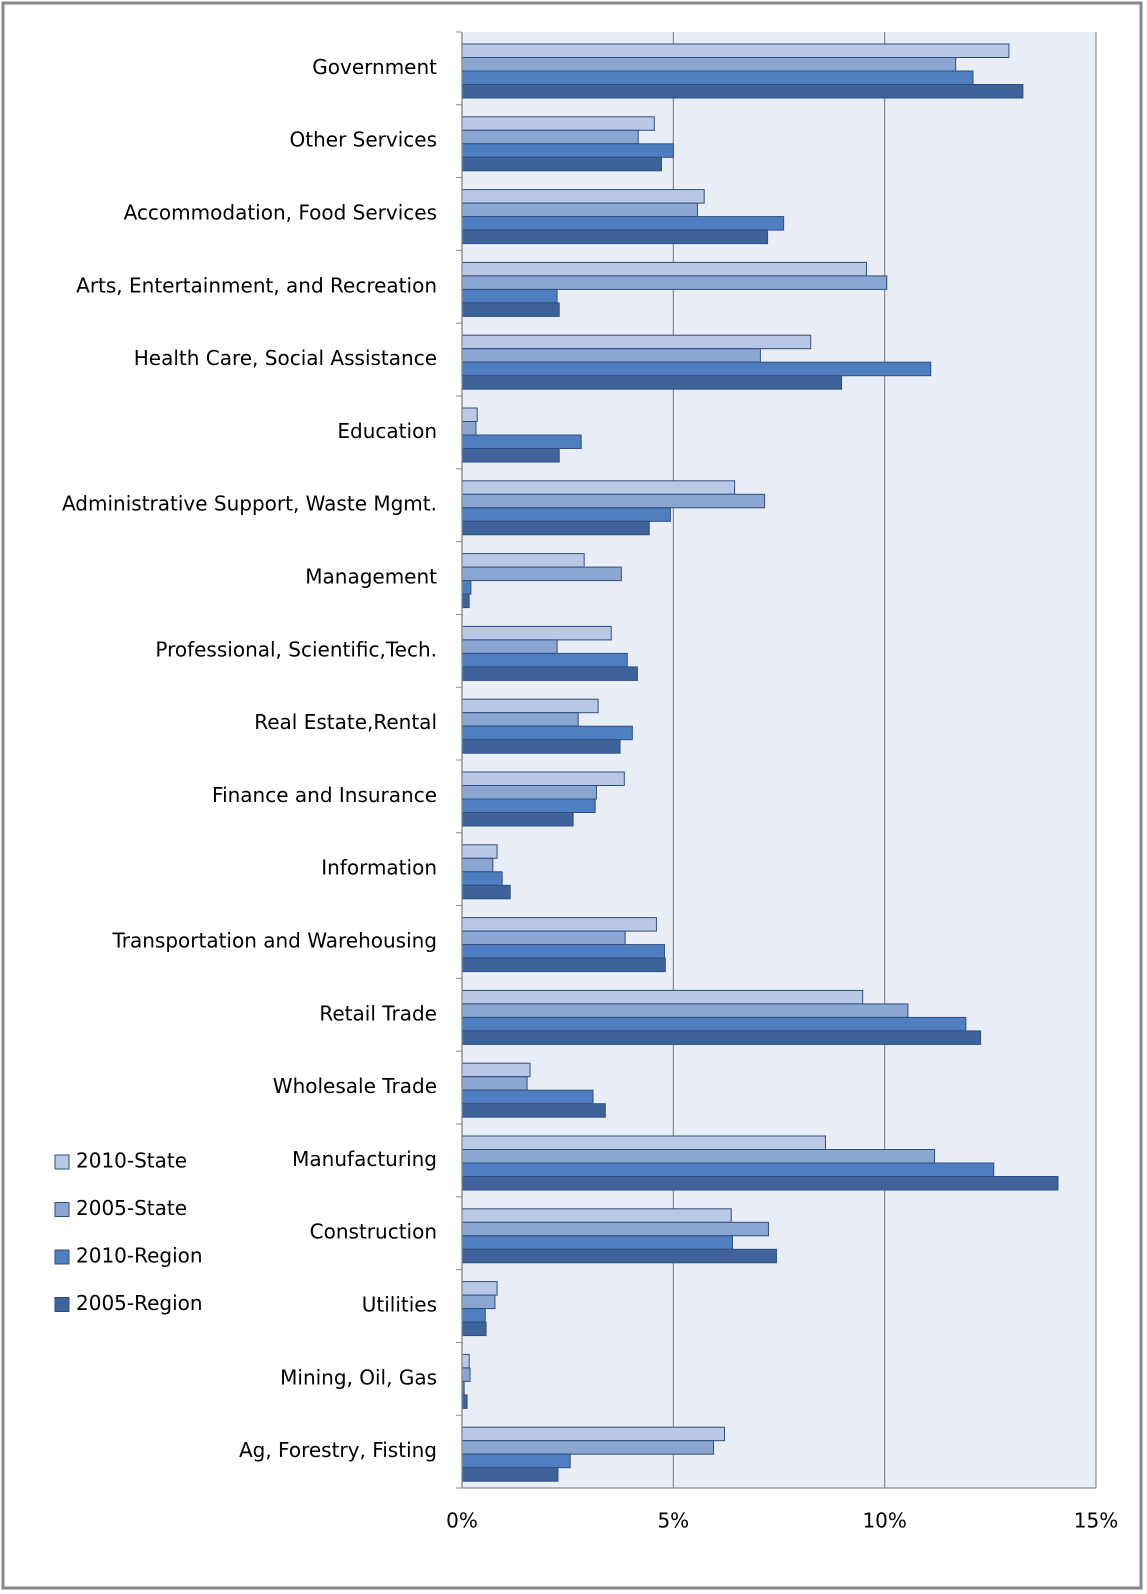 The image size is (1147, 1594). I want to click on legend-label: 2005-State, so click(131, 1208).